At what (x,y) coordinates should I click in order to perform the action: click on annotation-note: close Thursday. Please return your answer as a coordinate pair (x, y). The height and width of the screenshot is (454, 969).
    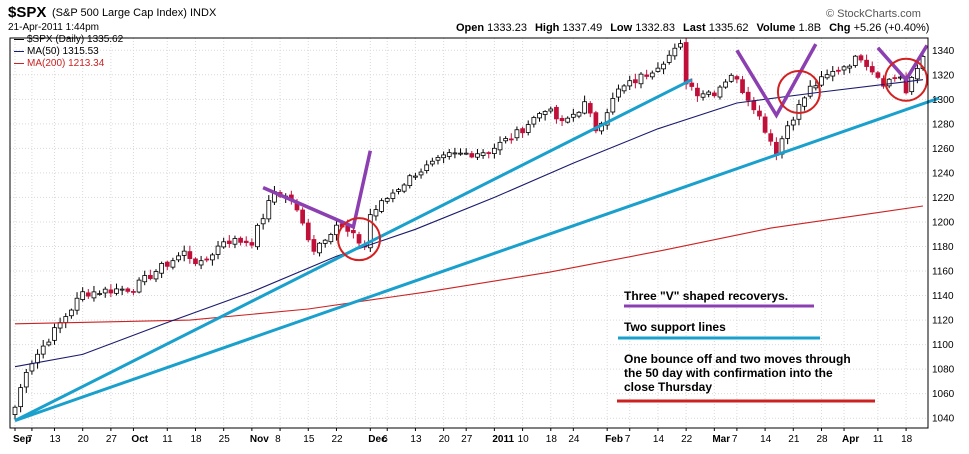
    Looking at the image, I should click on (668, 387).